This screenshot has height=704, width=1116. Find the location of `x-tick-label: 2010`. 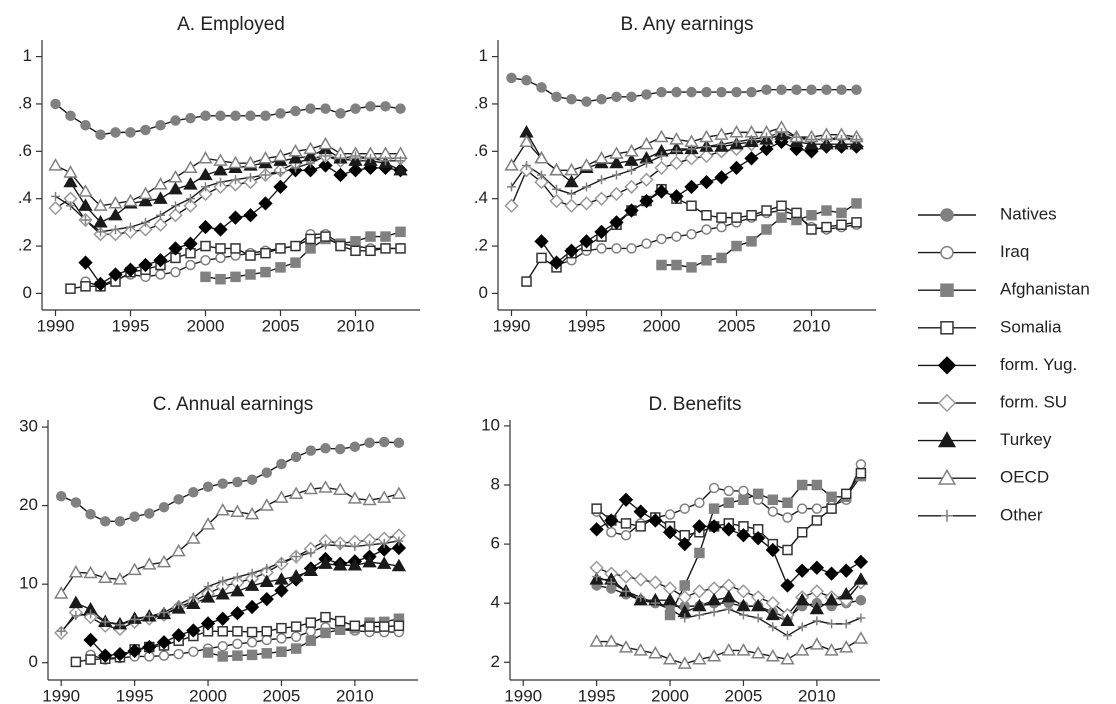

x-tick-label: 2010 is located at coordinates (817, 695).